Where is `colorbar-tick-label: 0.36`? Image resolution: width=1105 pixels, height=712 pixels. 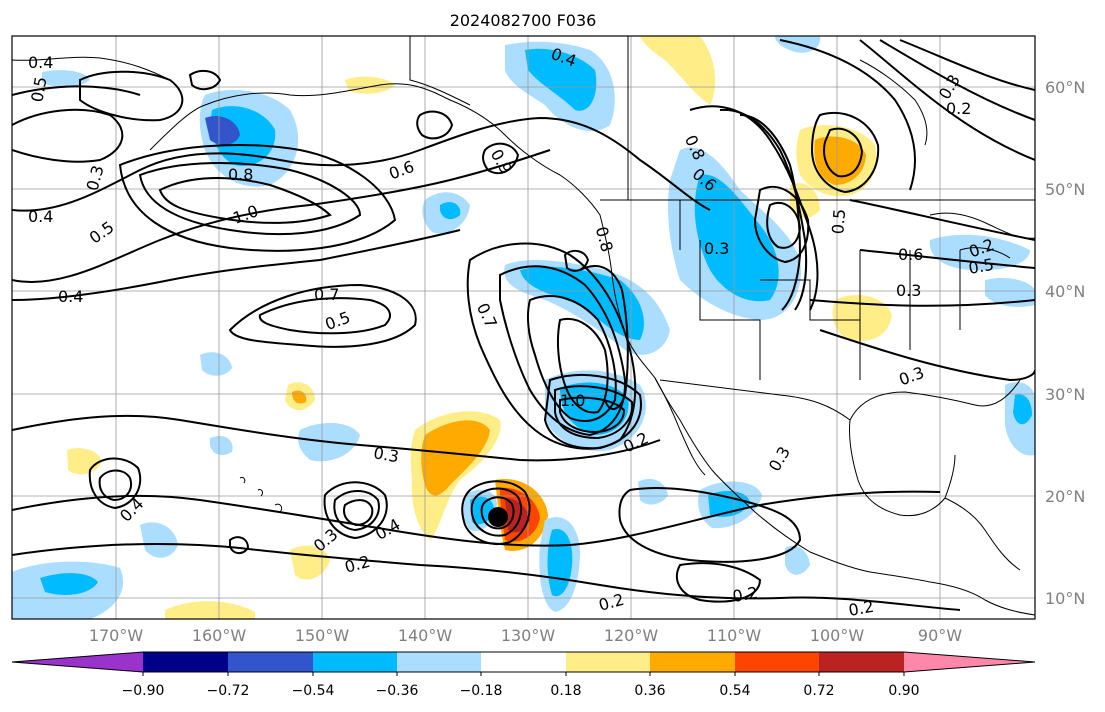 colorbar-tick-label: 0.36 is located at coordinates (649, 691).